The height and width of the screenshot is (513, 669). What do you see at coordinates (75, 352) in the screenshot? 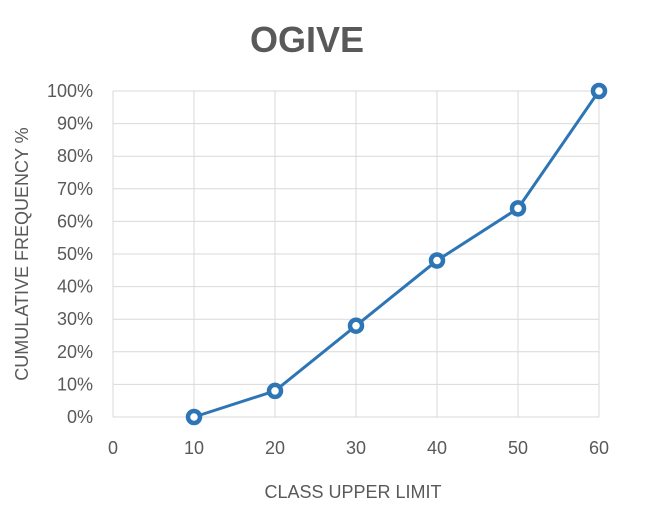
I see `y-tick-label: 20%` at bounding box center [75, 352].